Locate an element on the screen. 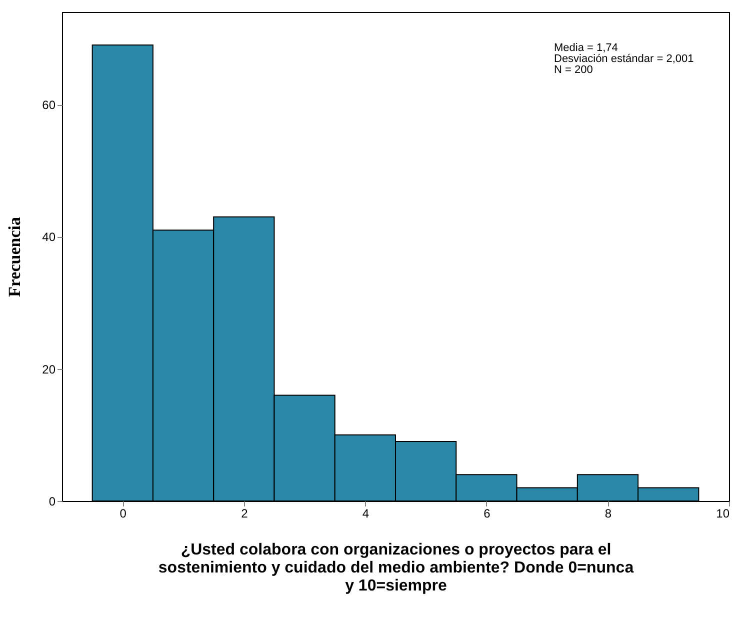 The width and height of the screenshot is (750, 623). x-tick-label: 10 is located at coordinates (723, 513).